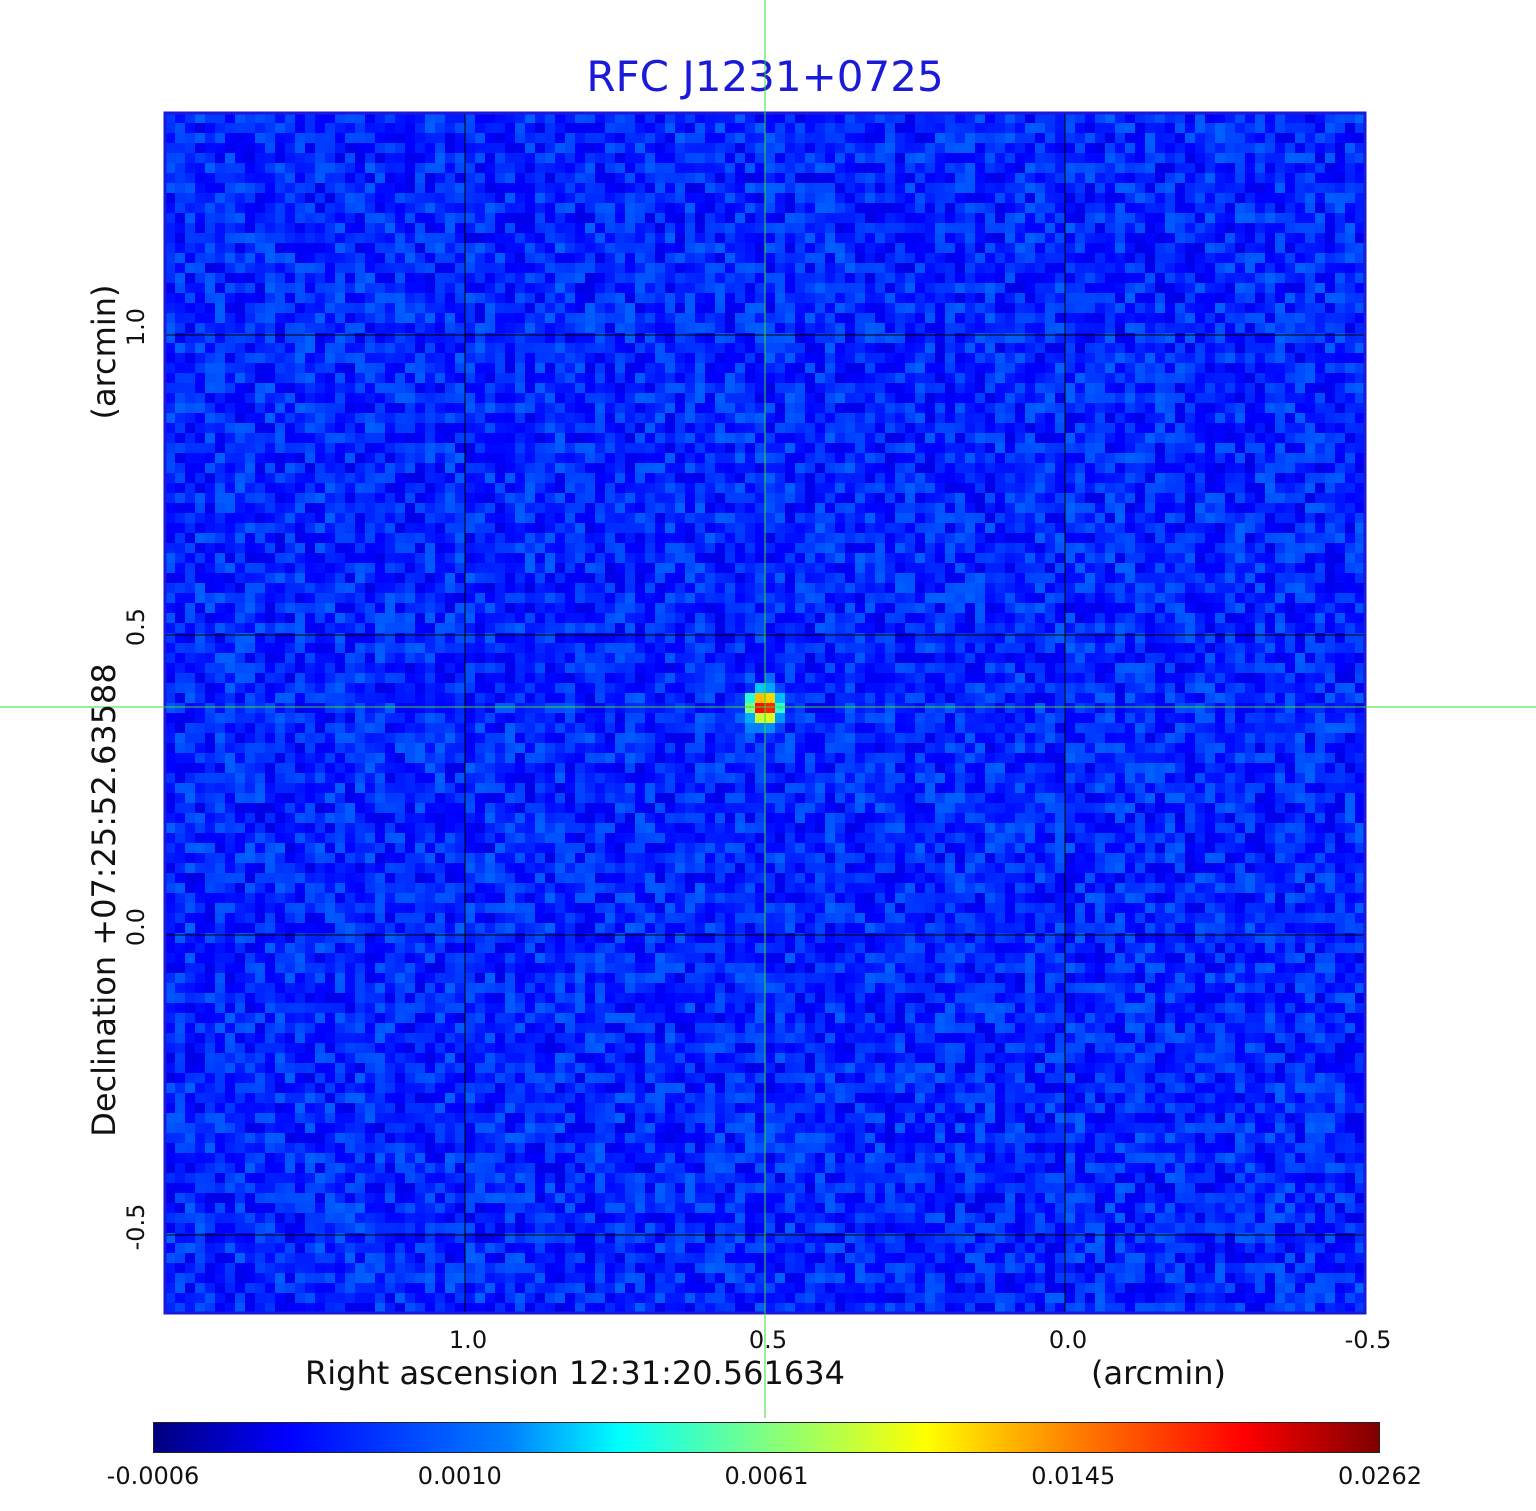 The image size is (1536, 1511). I want to click on colorbar-tick-label: 0.0262, so click(1380, 1476).